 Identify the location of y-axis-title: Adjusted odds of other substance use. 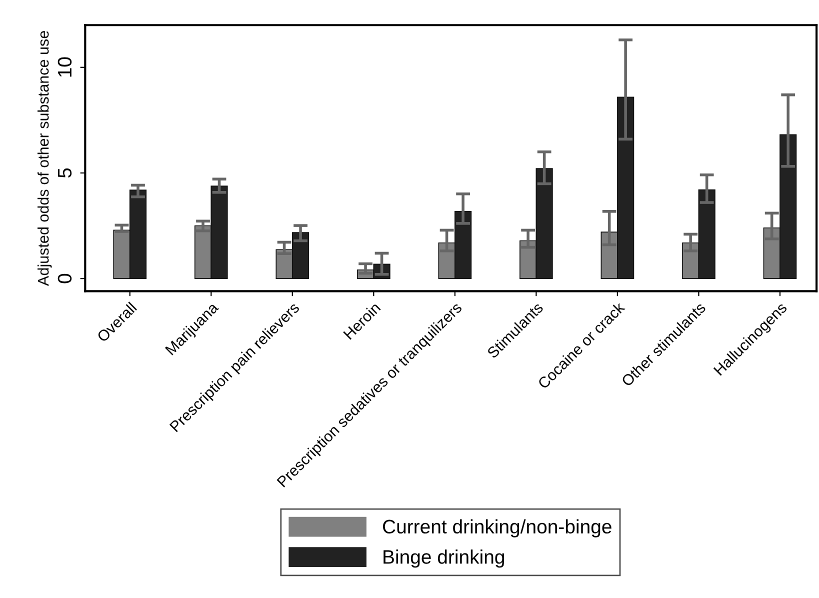
(45, 158).